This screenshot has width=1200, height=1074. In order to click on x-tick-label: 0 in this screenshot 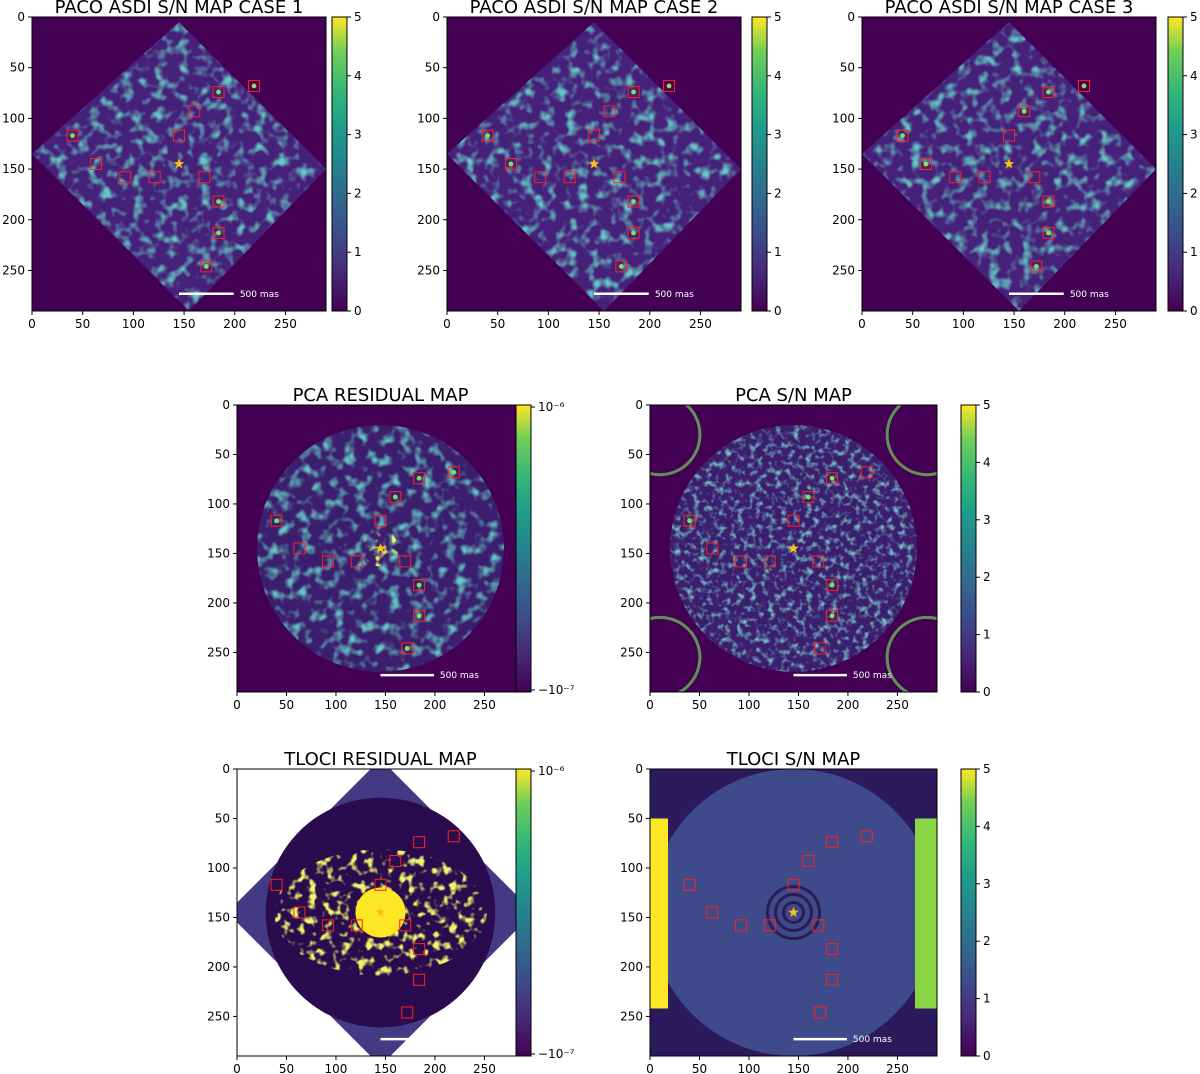, I will do `click(447, 324)`.